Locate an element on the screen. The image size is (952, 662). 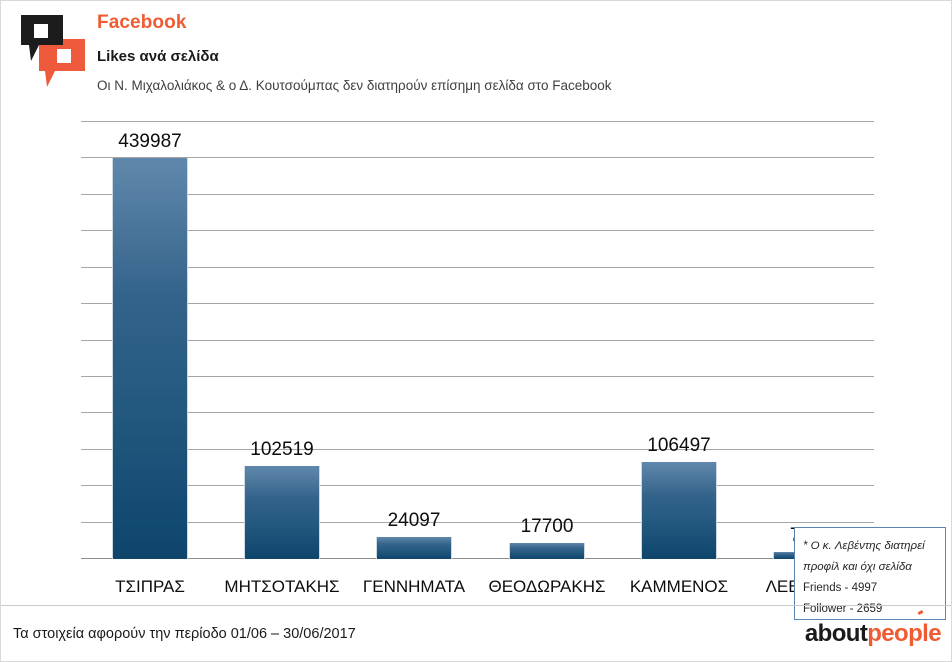
category-label-θεοδωρακης: ΘΕΟΔΩΡΑΚΗΣ is located at coordinates (547, 586).